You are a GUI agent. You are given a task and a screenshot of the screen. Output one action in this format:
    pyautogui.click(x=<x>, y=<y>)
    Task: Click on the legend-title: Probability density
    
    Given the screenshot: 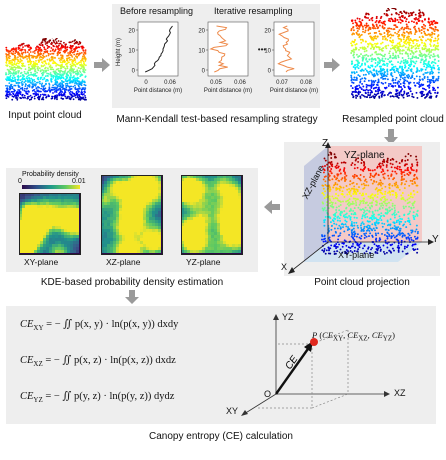 What is the action you would take?
    pyautogui.click(x=50, y=174)
    